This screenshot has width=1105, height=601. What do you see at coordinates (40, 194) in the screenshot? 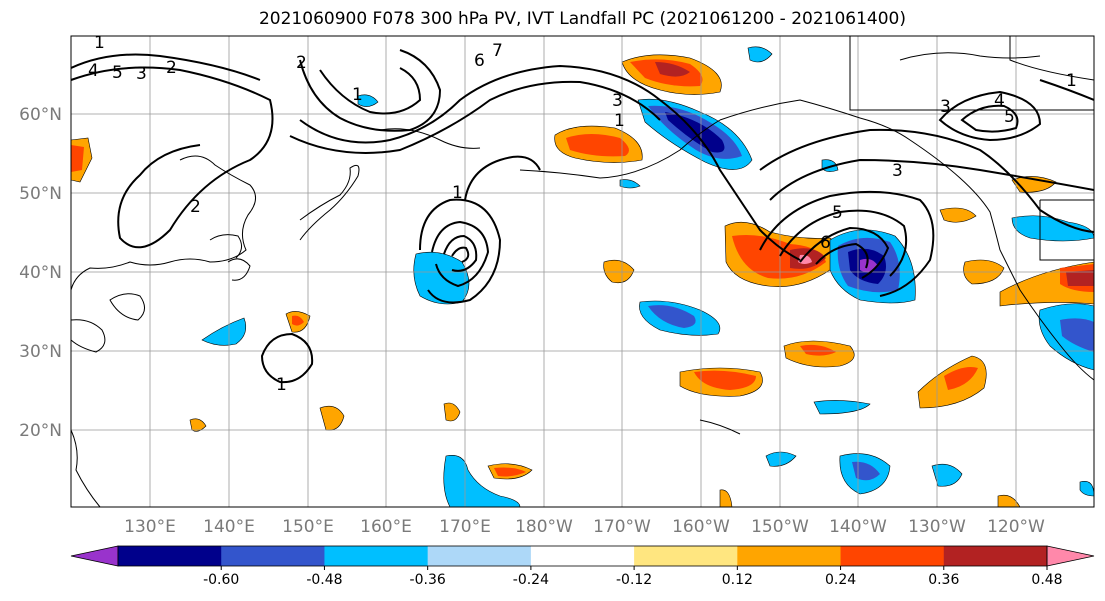
I see `lat-label: 50°N` at bounding box center [40, 194].